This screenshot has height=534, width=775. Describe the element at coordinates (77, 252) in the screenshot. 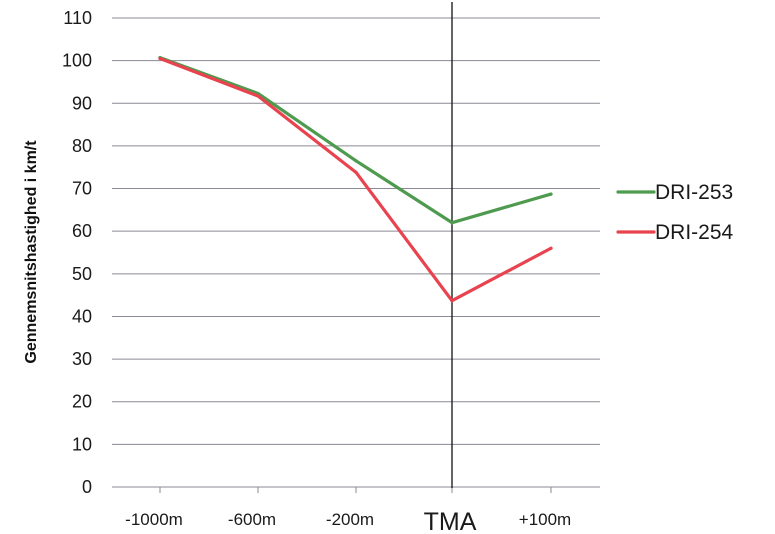

I see `y-tick-labels: 0 10 20 30 40 50 60 70 80 90 100 110` at that location.